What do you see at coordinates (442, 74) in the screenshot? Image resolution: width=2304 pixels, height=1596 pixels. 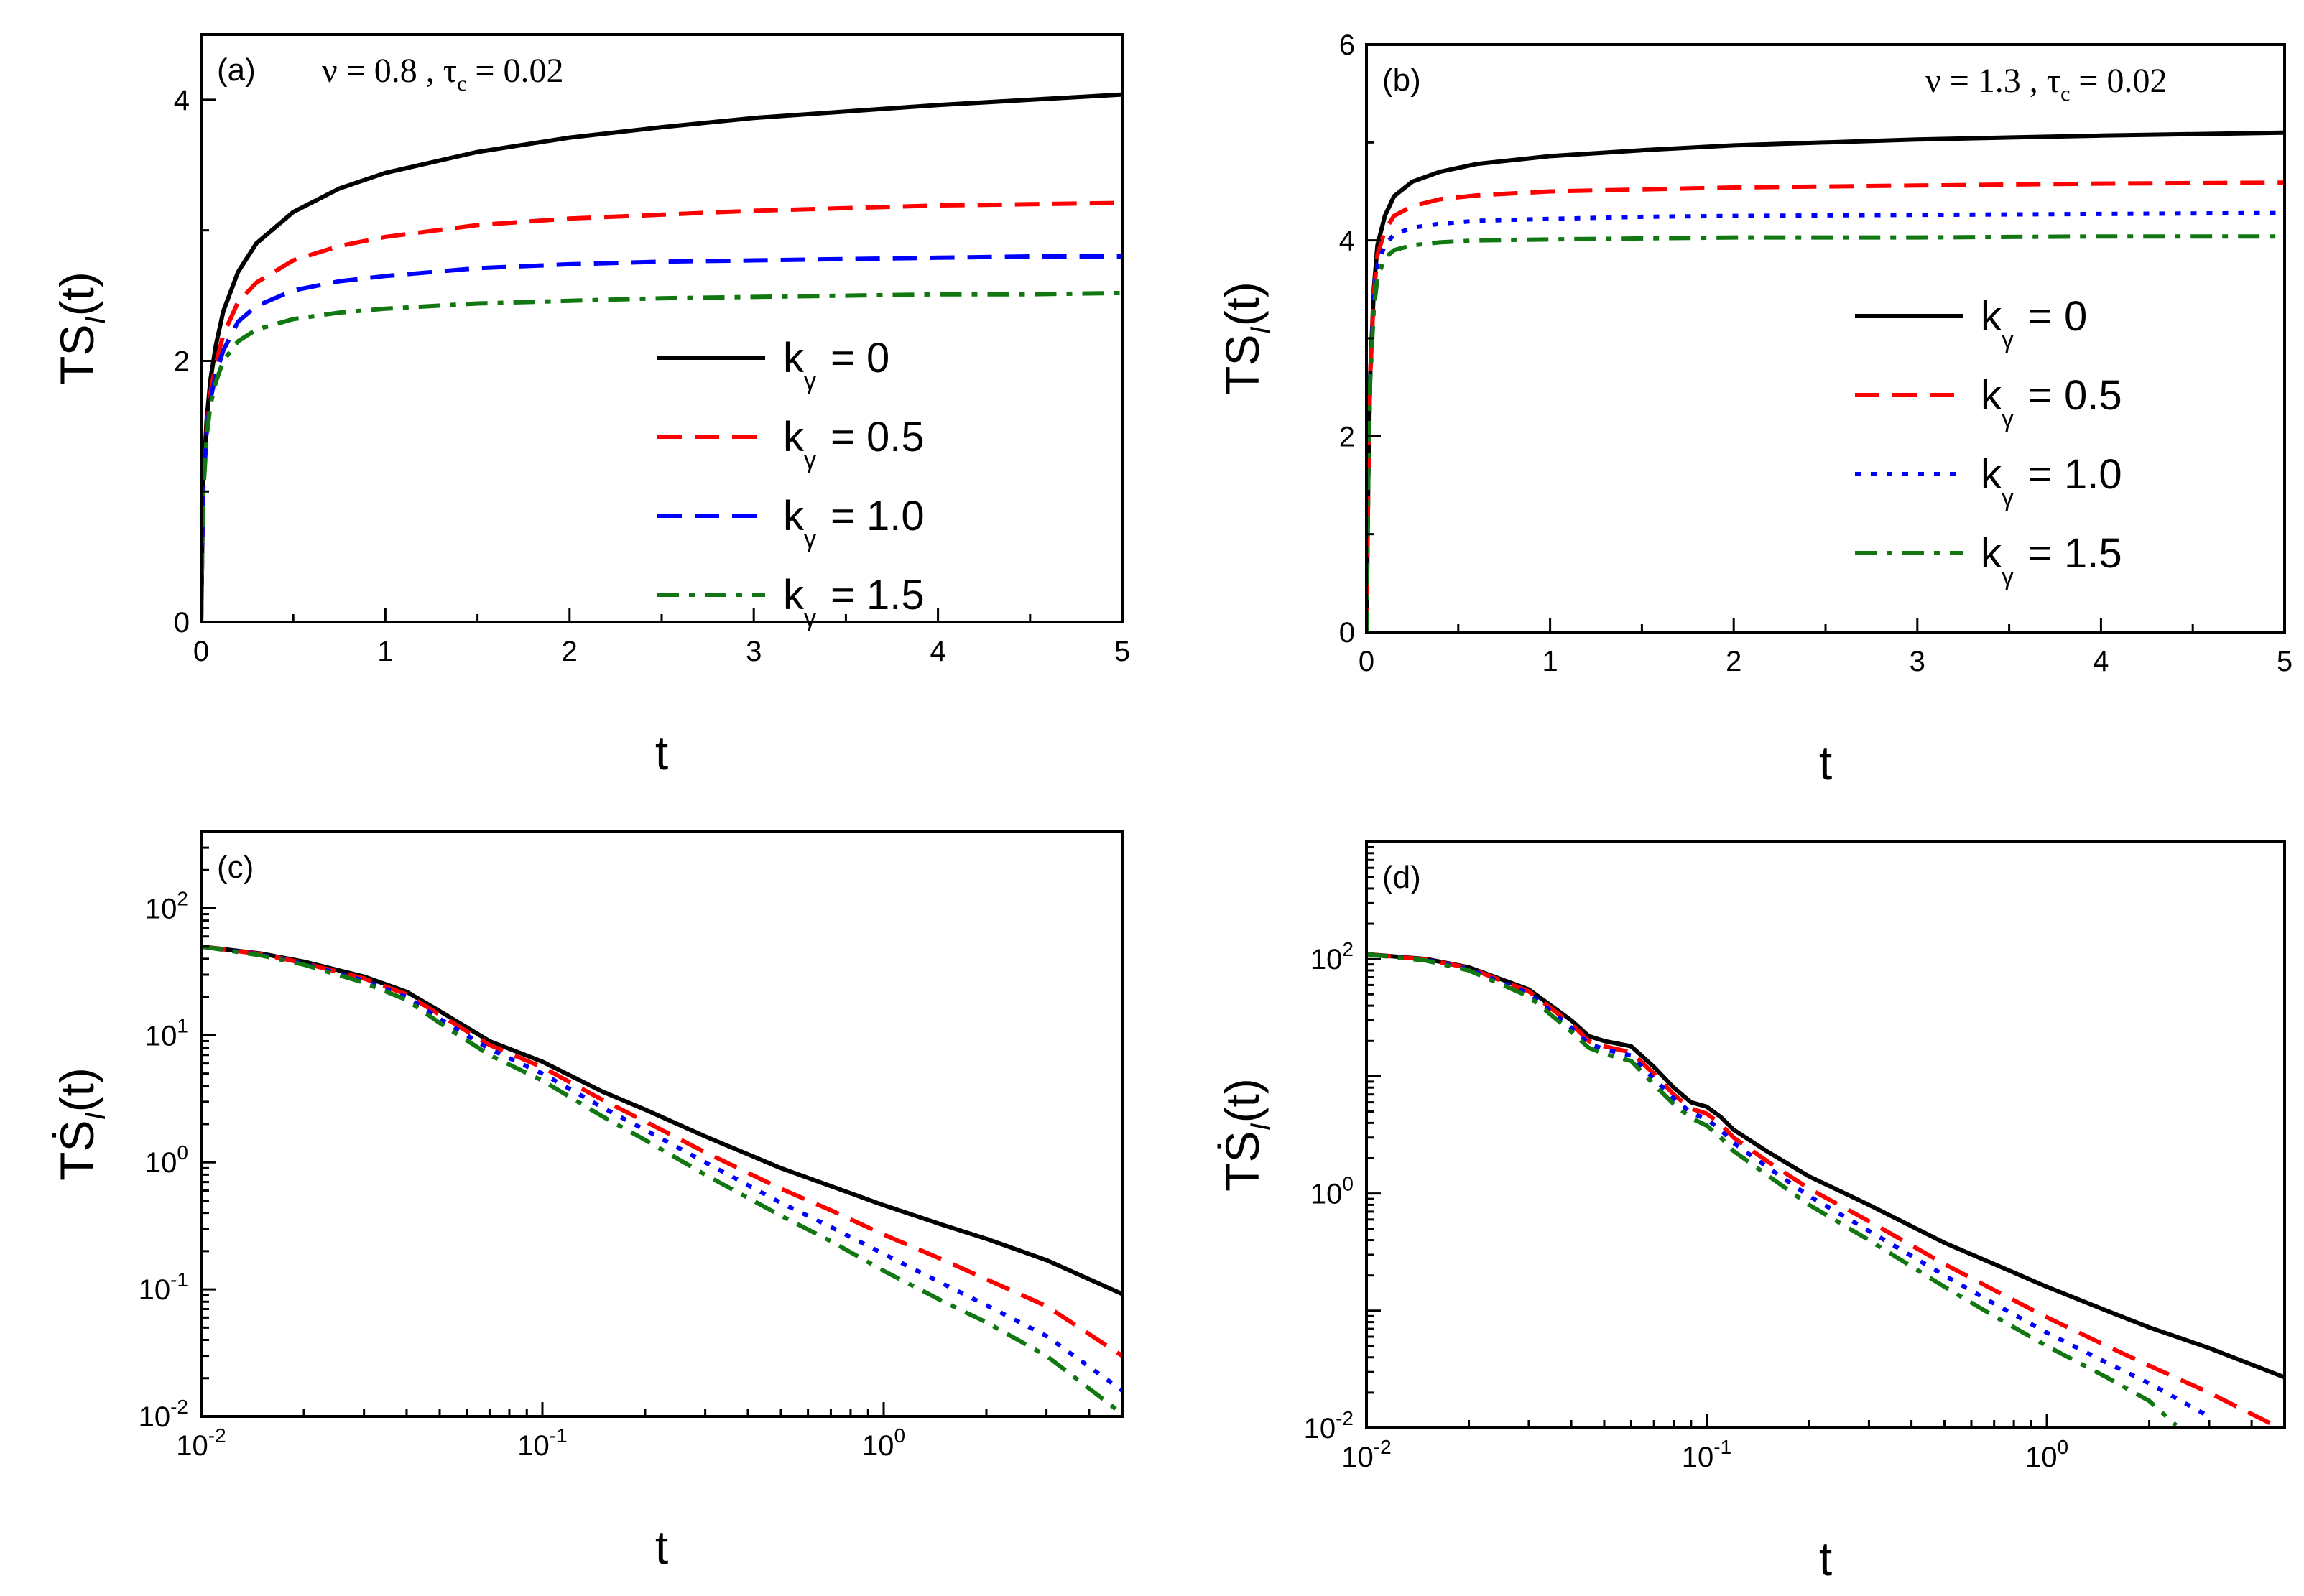 I see `parameter-annotation: ν = 0.8 , τc = 0.02` at bounding box center [442, 74].